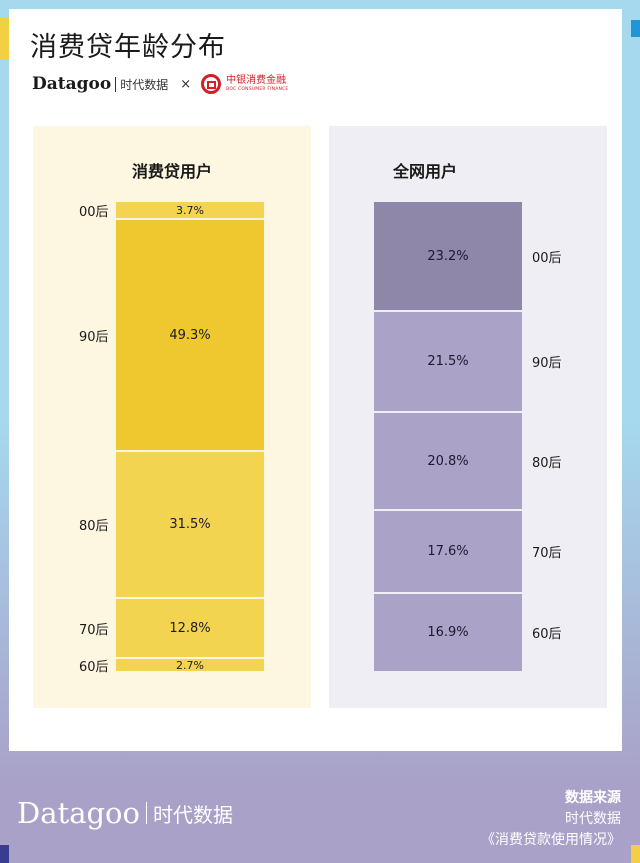 This screenshot has height=863, width=640. What do you see at coordinates (211, 84) in the screenshot?
I see `boc-logo-icon` at bounding box center [211, 84].